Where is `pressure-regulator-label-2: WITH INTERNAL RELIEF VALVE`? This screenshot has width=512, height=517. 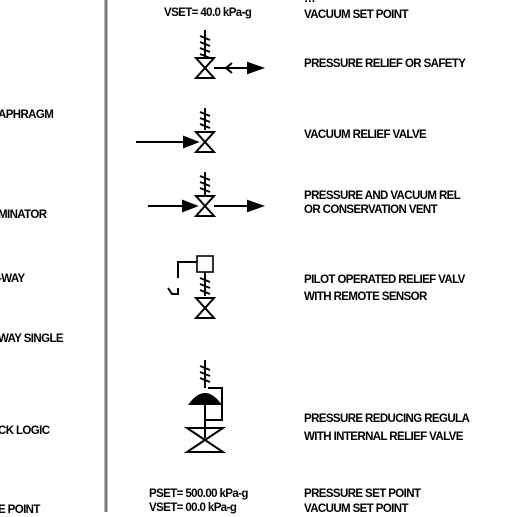
pressure-regulator-label-2: WITH INTERNAL RELIEF VALVE is located at coordinates (383, 437).